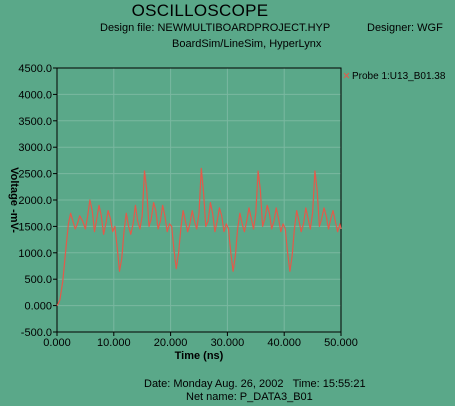  I want to click on page-title: OSCILLOSCOPE, so click(200, 10).